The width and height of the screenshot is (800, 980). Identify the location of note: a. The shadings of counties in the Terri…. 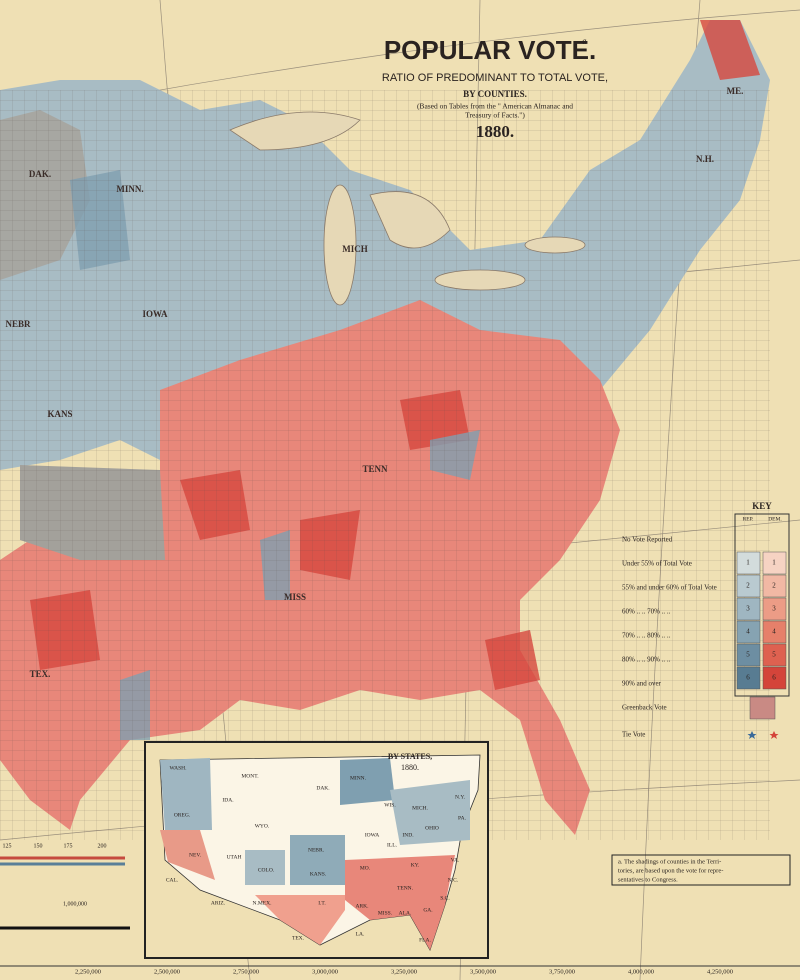
(669, 861).